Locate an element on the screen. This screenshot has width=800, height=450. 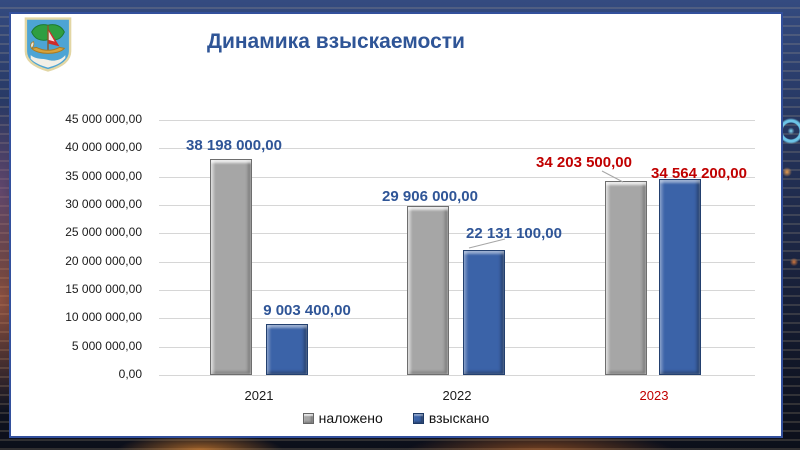
bar-наложено-2022 is located at coordinates (428, 290).